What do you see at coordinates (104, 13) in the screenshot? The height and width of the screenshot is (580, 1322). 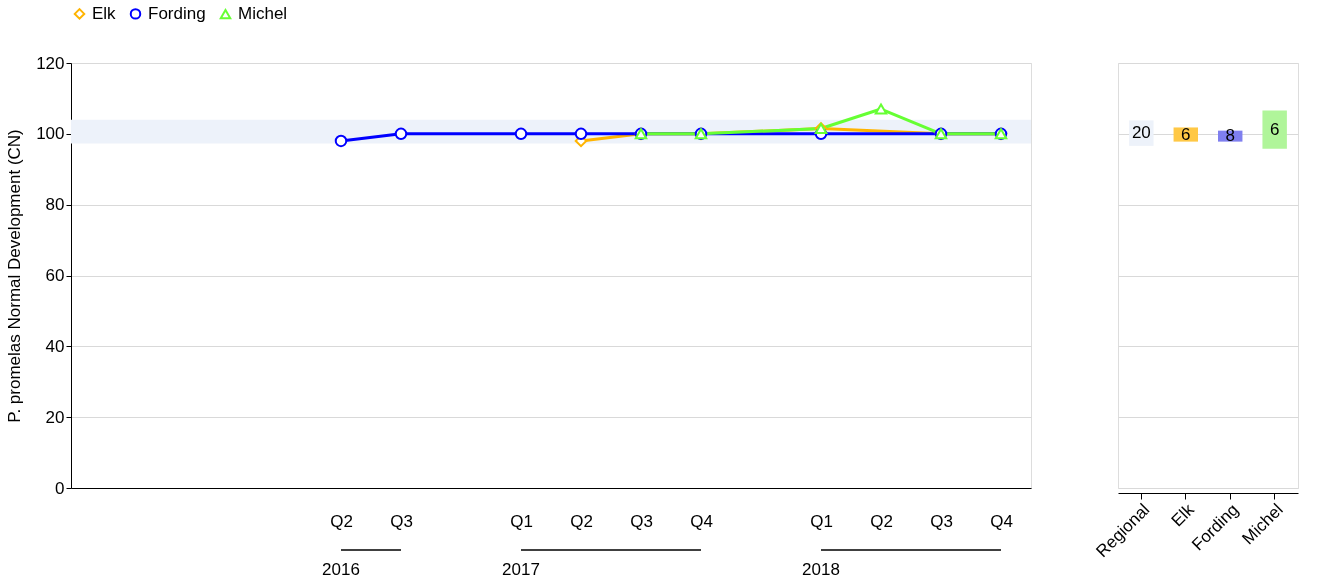 I see `legend-label: Elk` at bounding box center [104, 13].